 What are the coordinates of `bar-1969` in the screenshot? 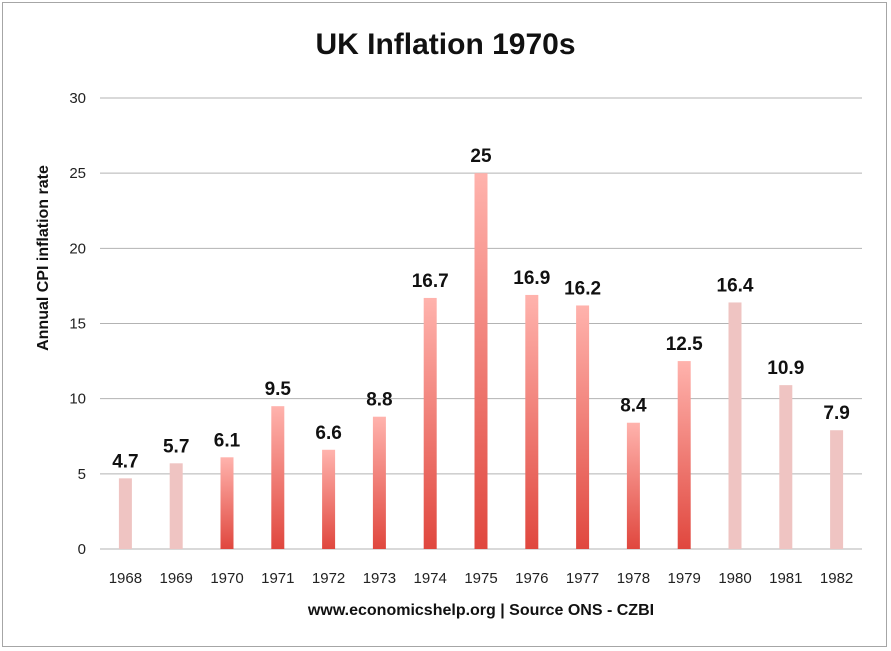 It's located at (176, 506).